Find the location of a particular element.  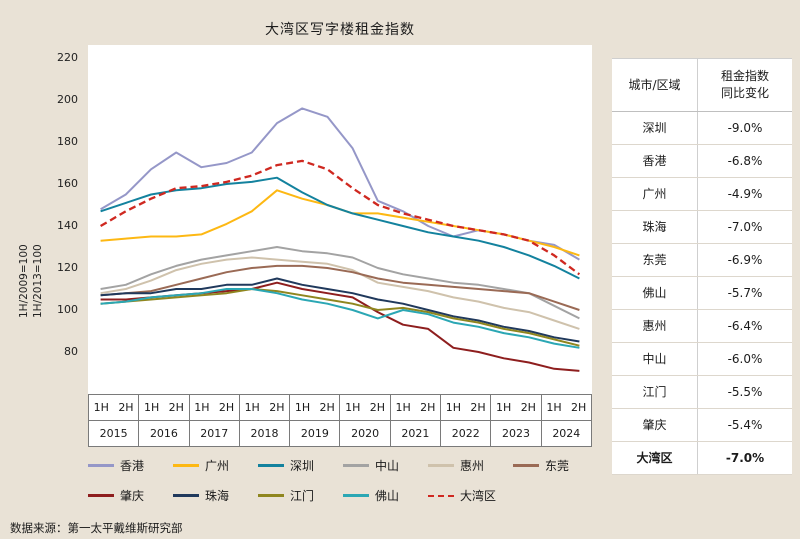

legend-label: 东莞 is located at coordinates (557, 466).